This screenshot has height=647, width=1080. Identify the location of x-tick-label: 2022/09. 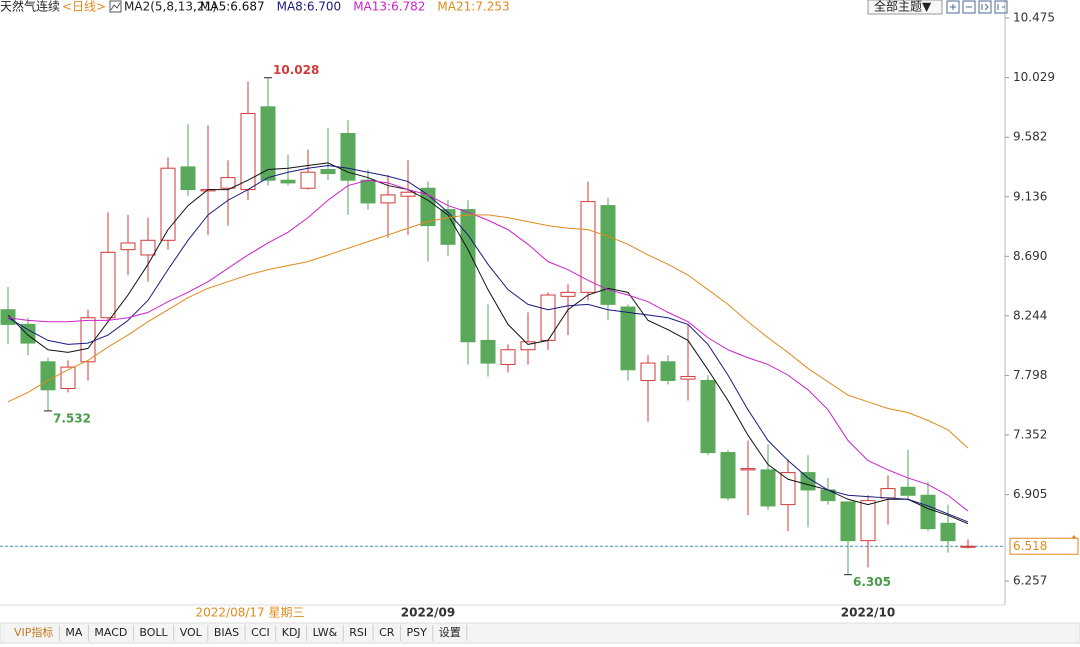
(428, 613).